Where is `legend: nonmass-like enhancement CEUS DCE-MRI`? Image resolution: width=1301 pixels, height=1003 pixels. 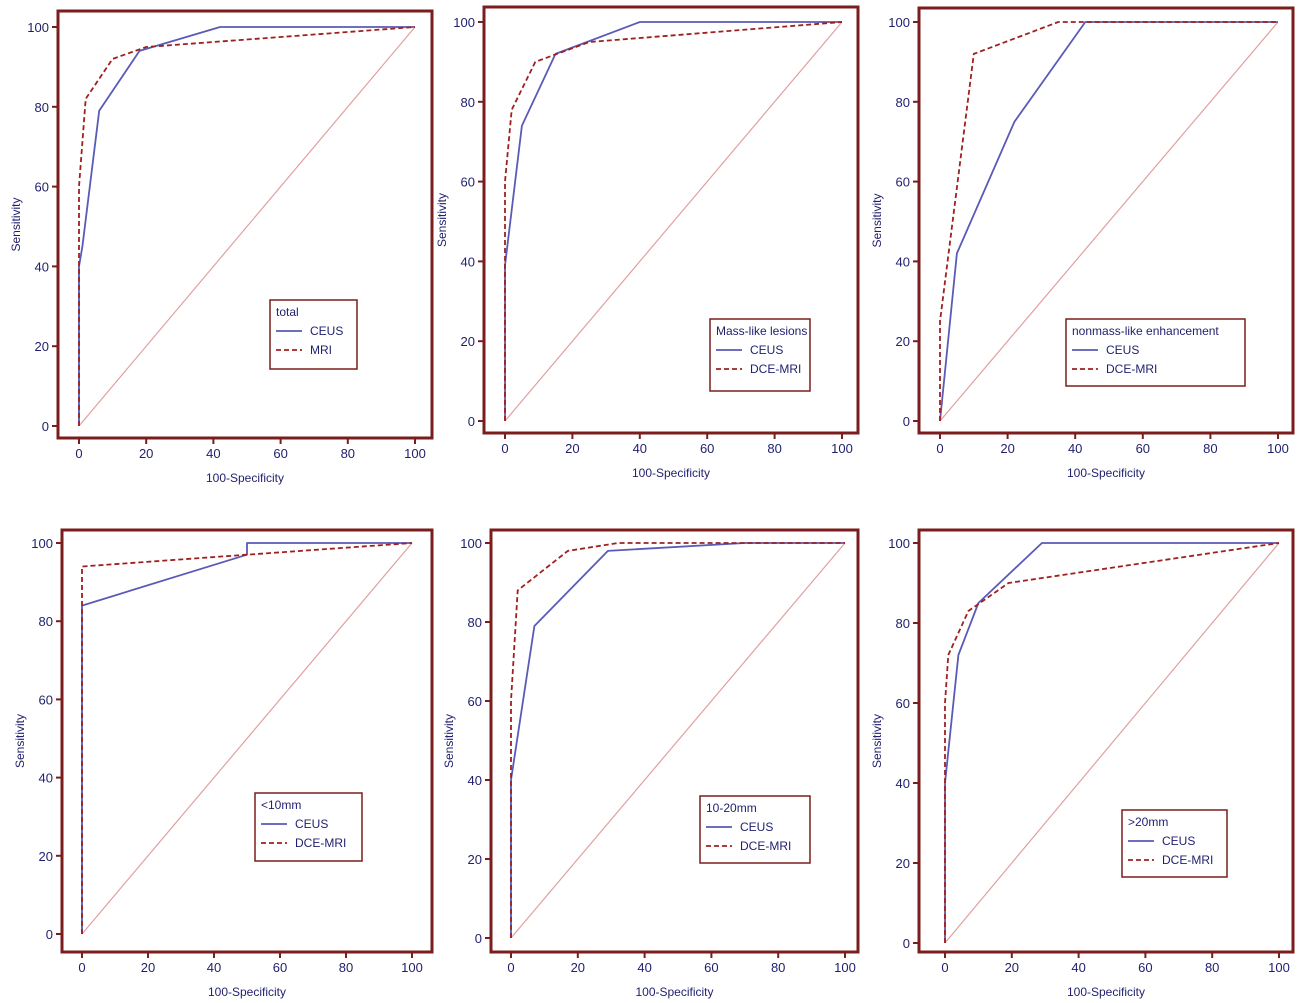
legend: nonmass-like enhancement CEUS DCE-MRI is located at coordinates (1155, 352).